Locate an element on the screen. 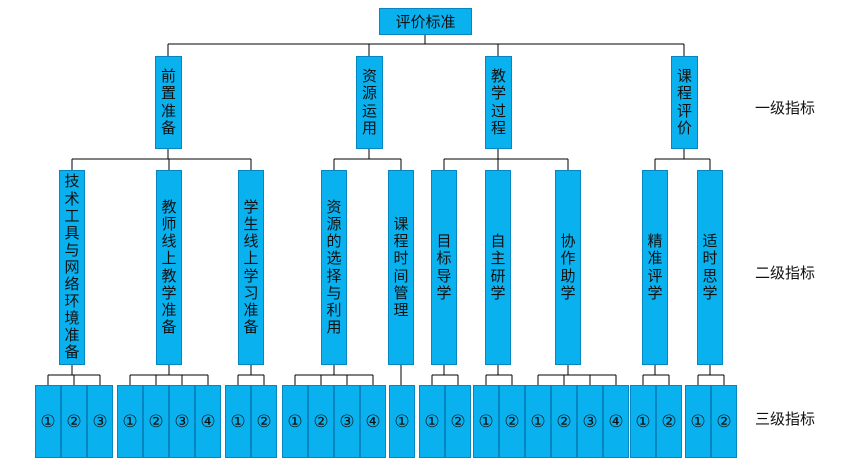 This screenshot has height=474, width=848. level2-label: 精准评学 is located at coordinates (655, 267).